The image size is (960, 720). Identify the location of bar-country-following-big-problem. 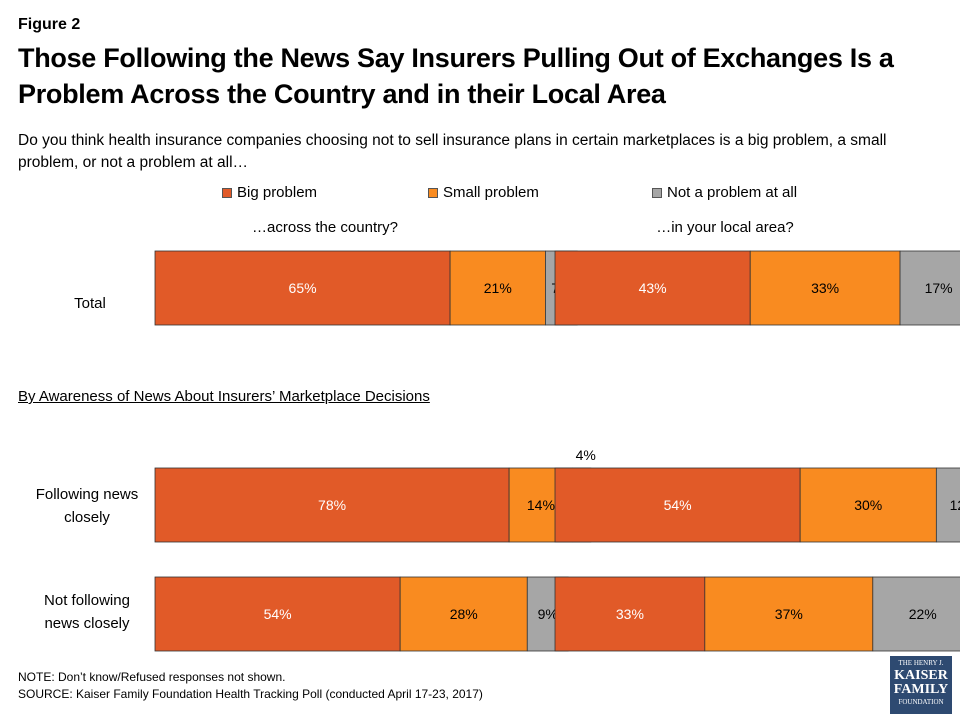
(332, 505).